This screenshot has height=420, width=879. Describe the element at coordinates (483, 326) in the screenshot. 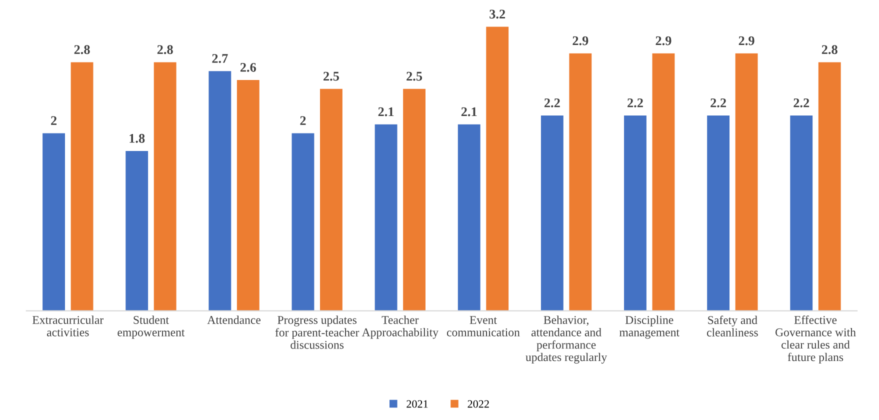

I see `x-tick-label: Event communication` at that location.